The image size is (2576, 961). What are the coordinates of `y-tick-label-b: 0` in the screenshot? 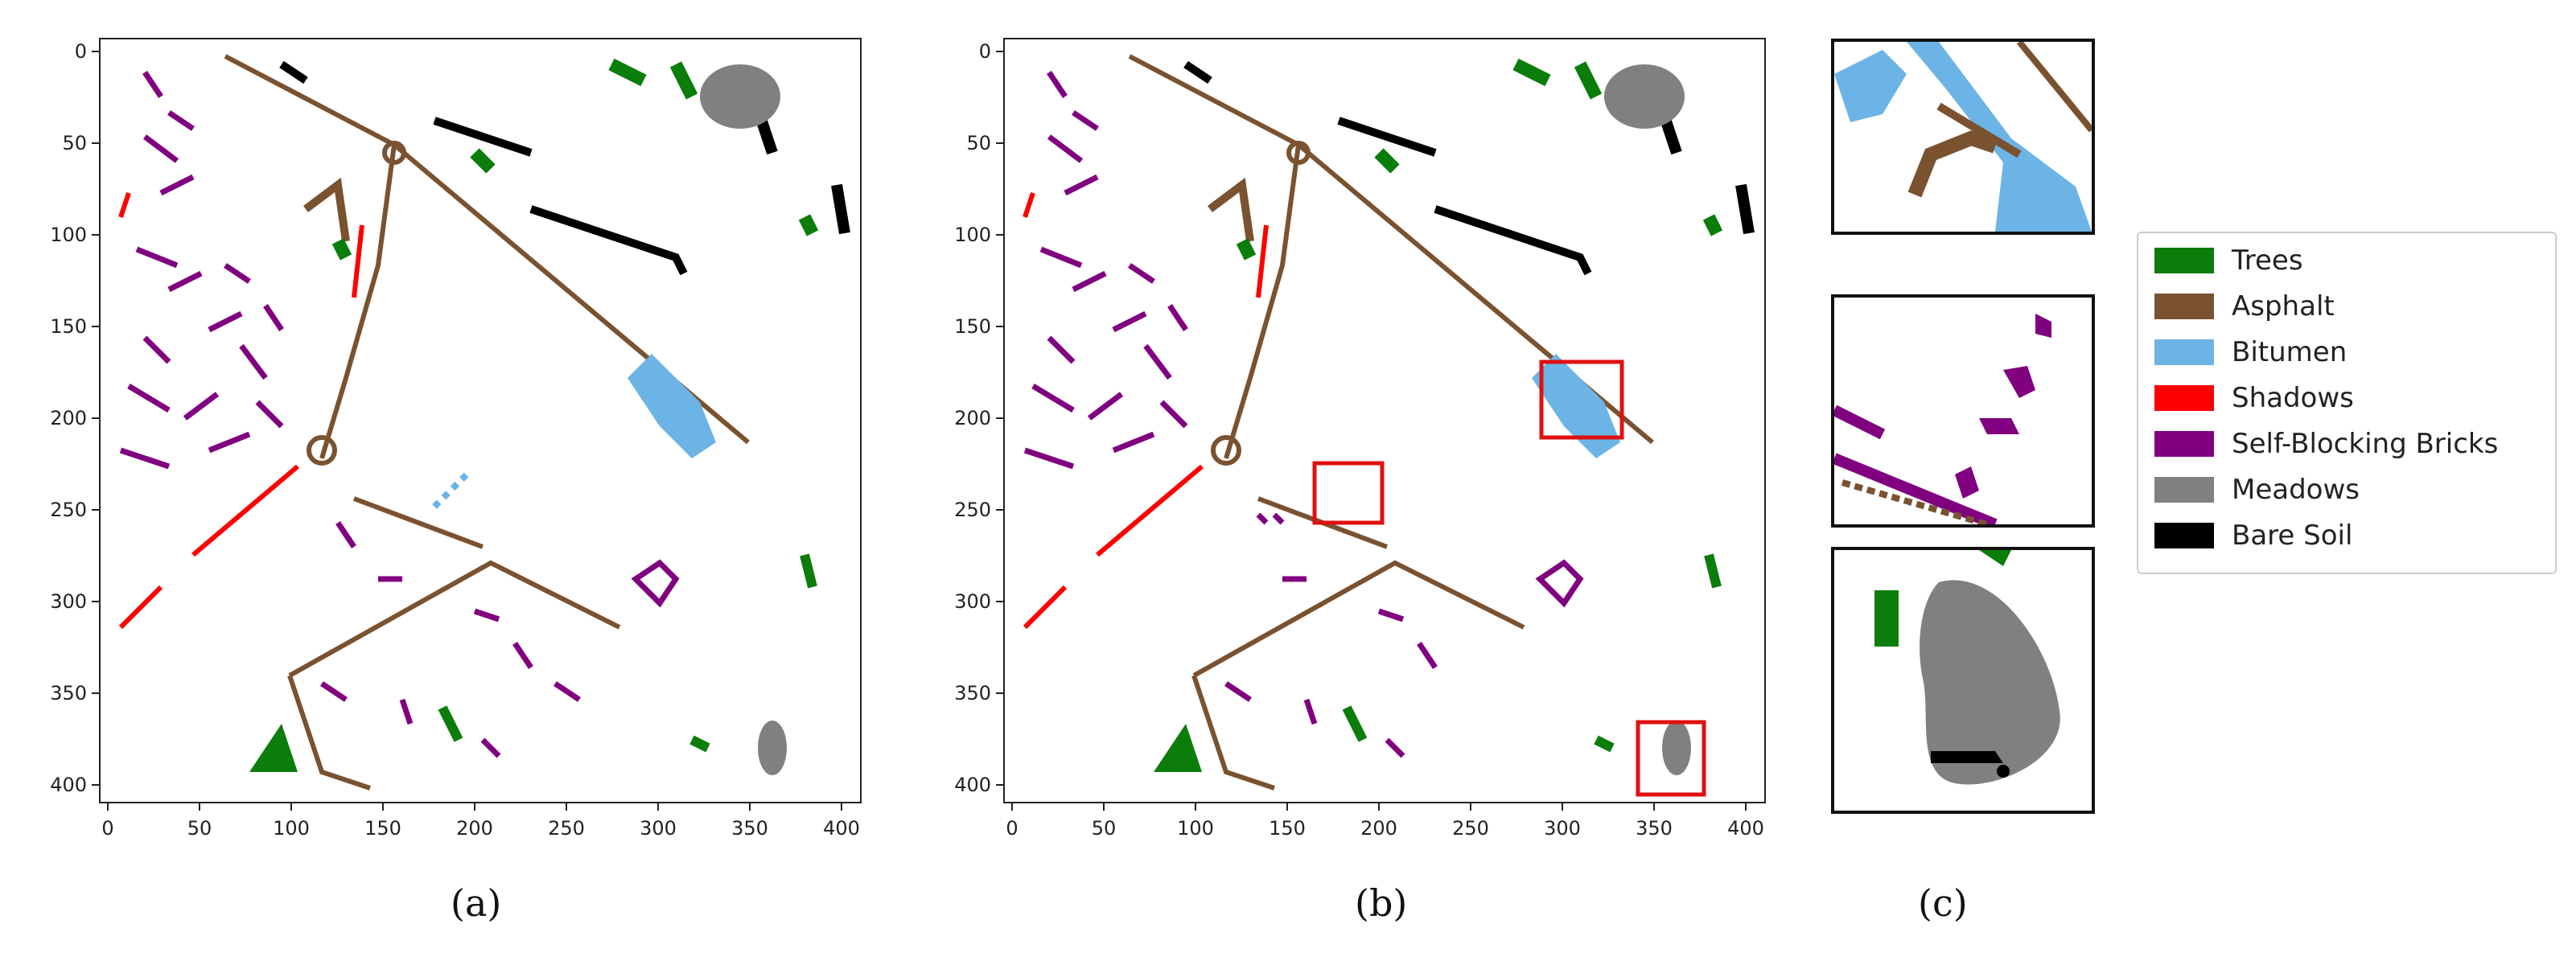 It's located at (985, 52).